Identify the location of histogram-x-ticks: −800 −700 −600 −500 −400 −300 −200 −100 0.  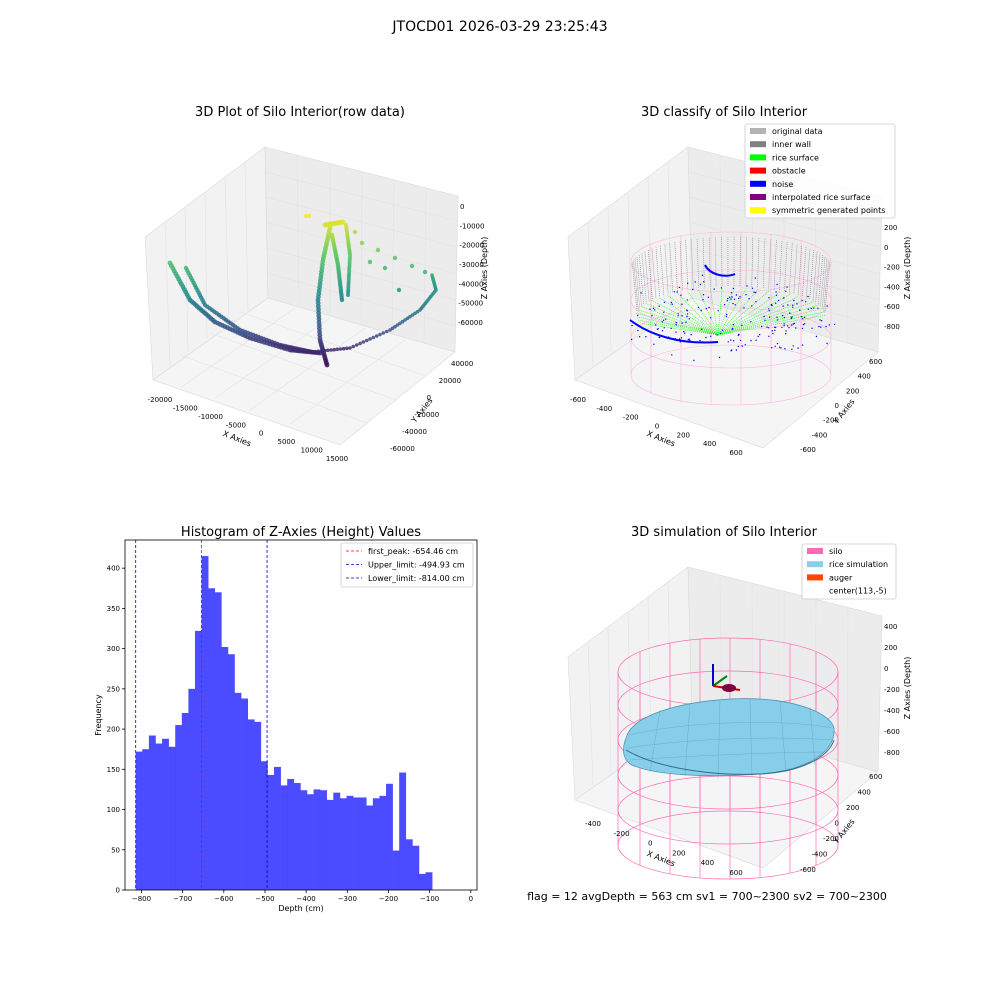
(302, 896).